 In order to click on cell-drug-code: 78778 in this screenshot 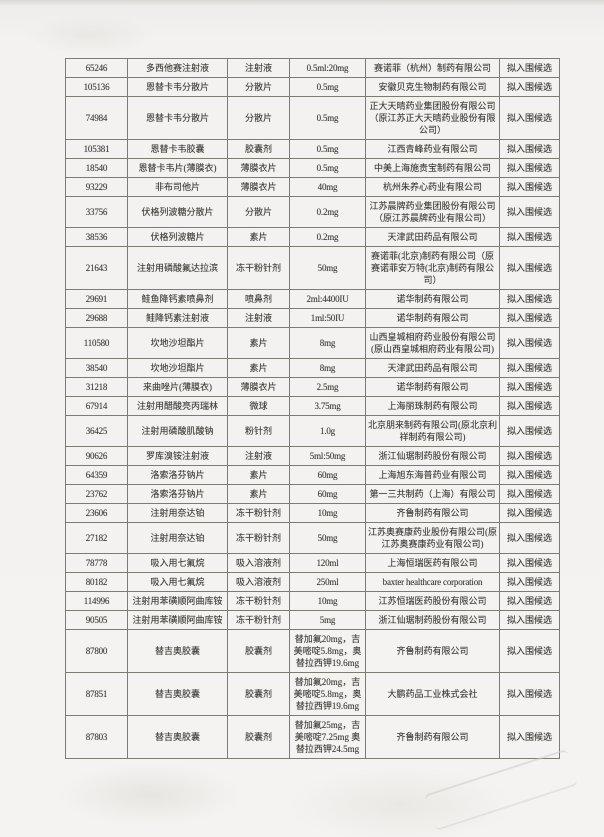, I will do `click(96, 563)`.